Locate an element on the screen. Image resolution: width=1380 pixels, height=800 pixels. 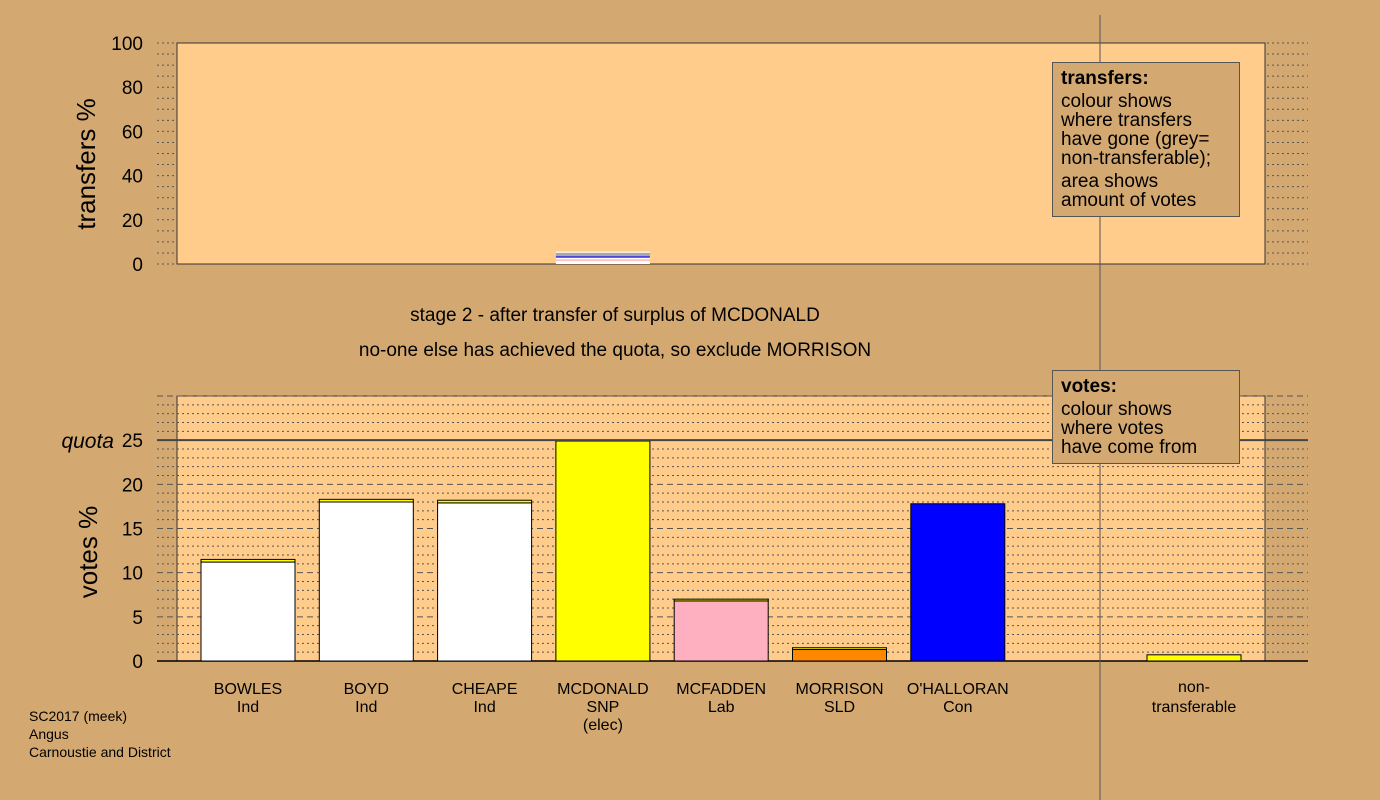
votes-y-tick-label: 10 is located at coordinates (132, 574).